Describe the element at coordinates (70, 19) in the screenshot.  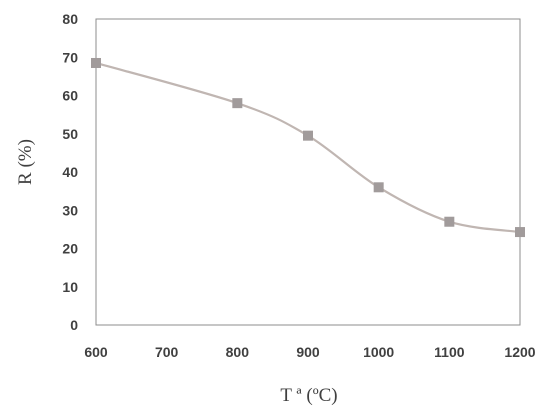
I see `y-tick-label: 80` at that location.